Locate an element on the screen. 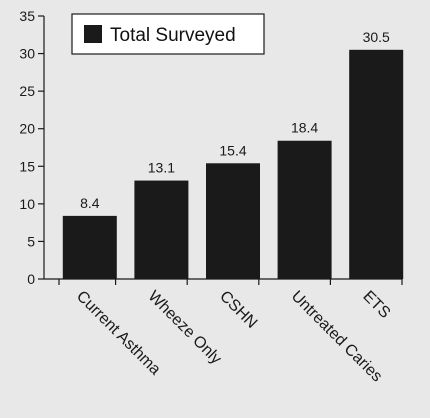 The width and height of the screenshot is (430, 418). data-label: 13.1 is located at coordinates (161, 168).